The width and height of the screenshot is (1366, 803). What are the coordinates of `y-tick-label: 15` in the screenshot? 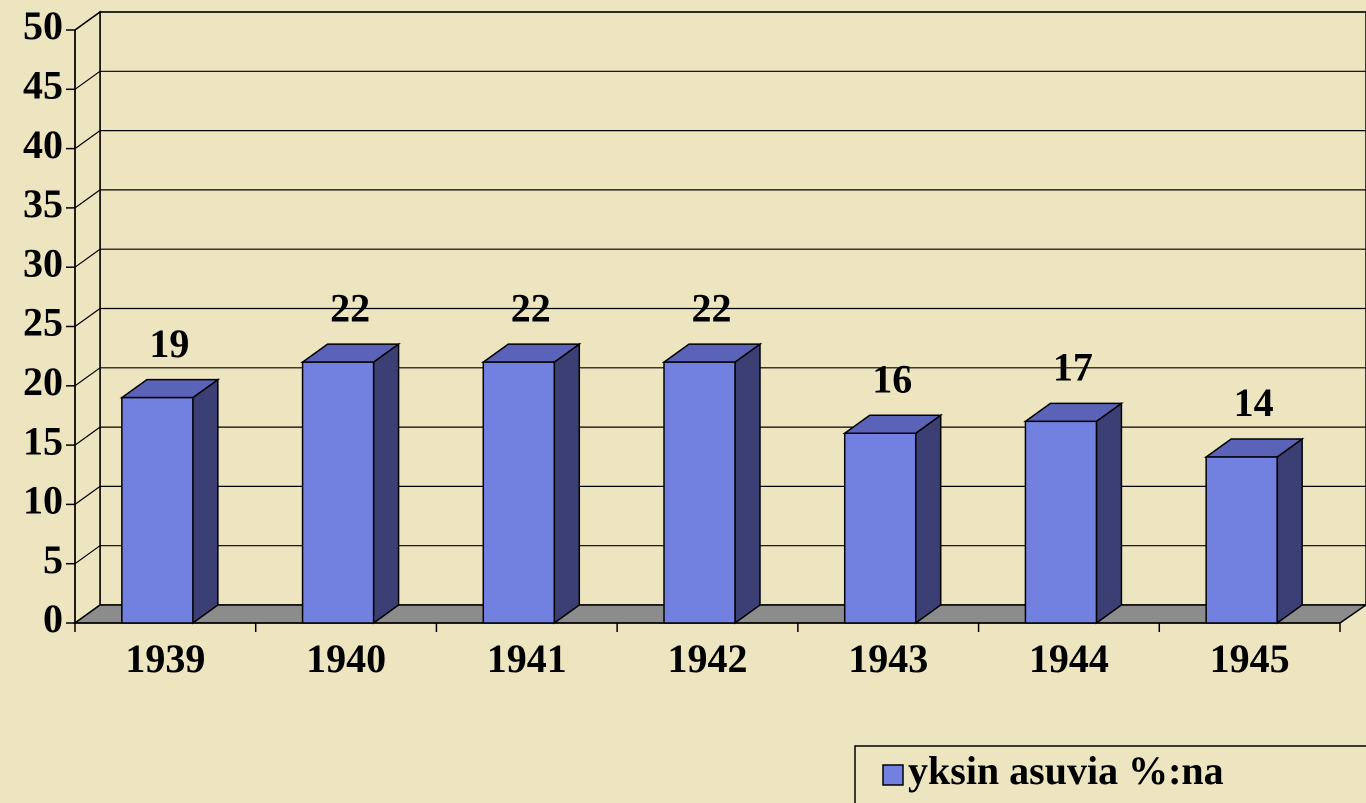 It's located at (43, 440).